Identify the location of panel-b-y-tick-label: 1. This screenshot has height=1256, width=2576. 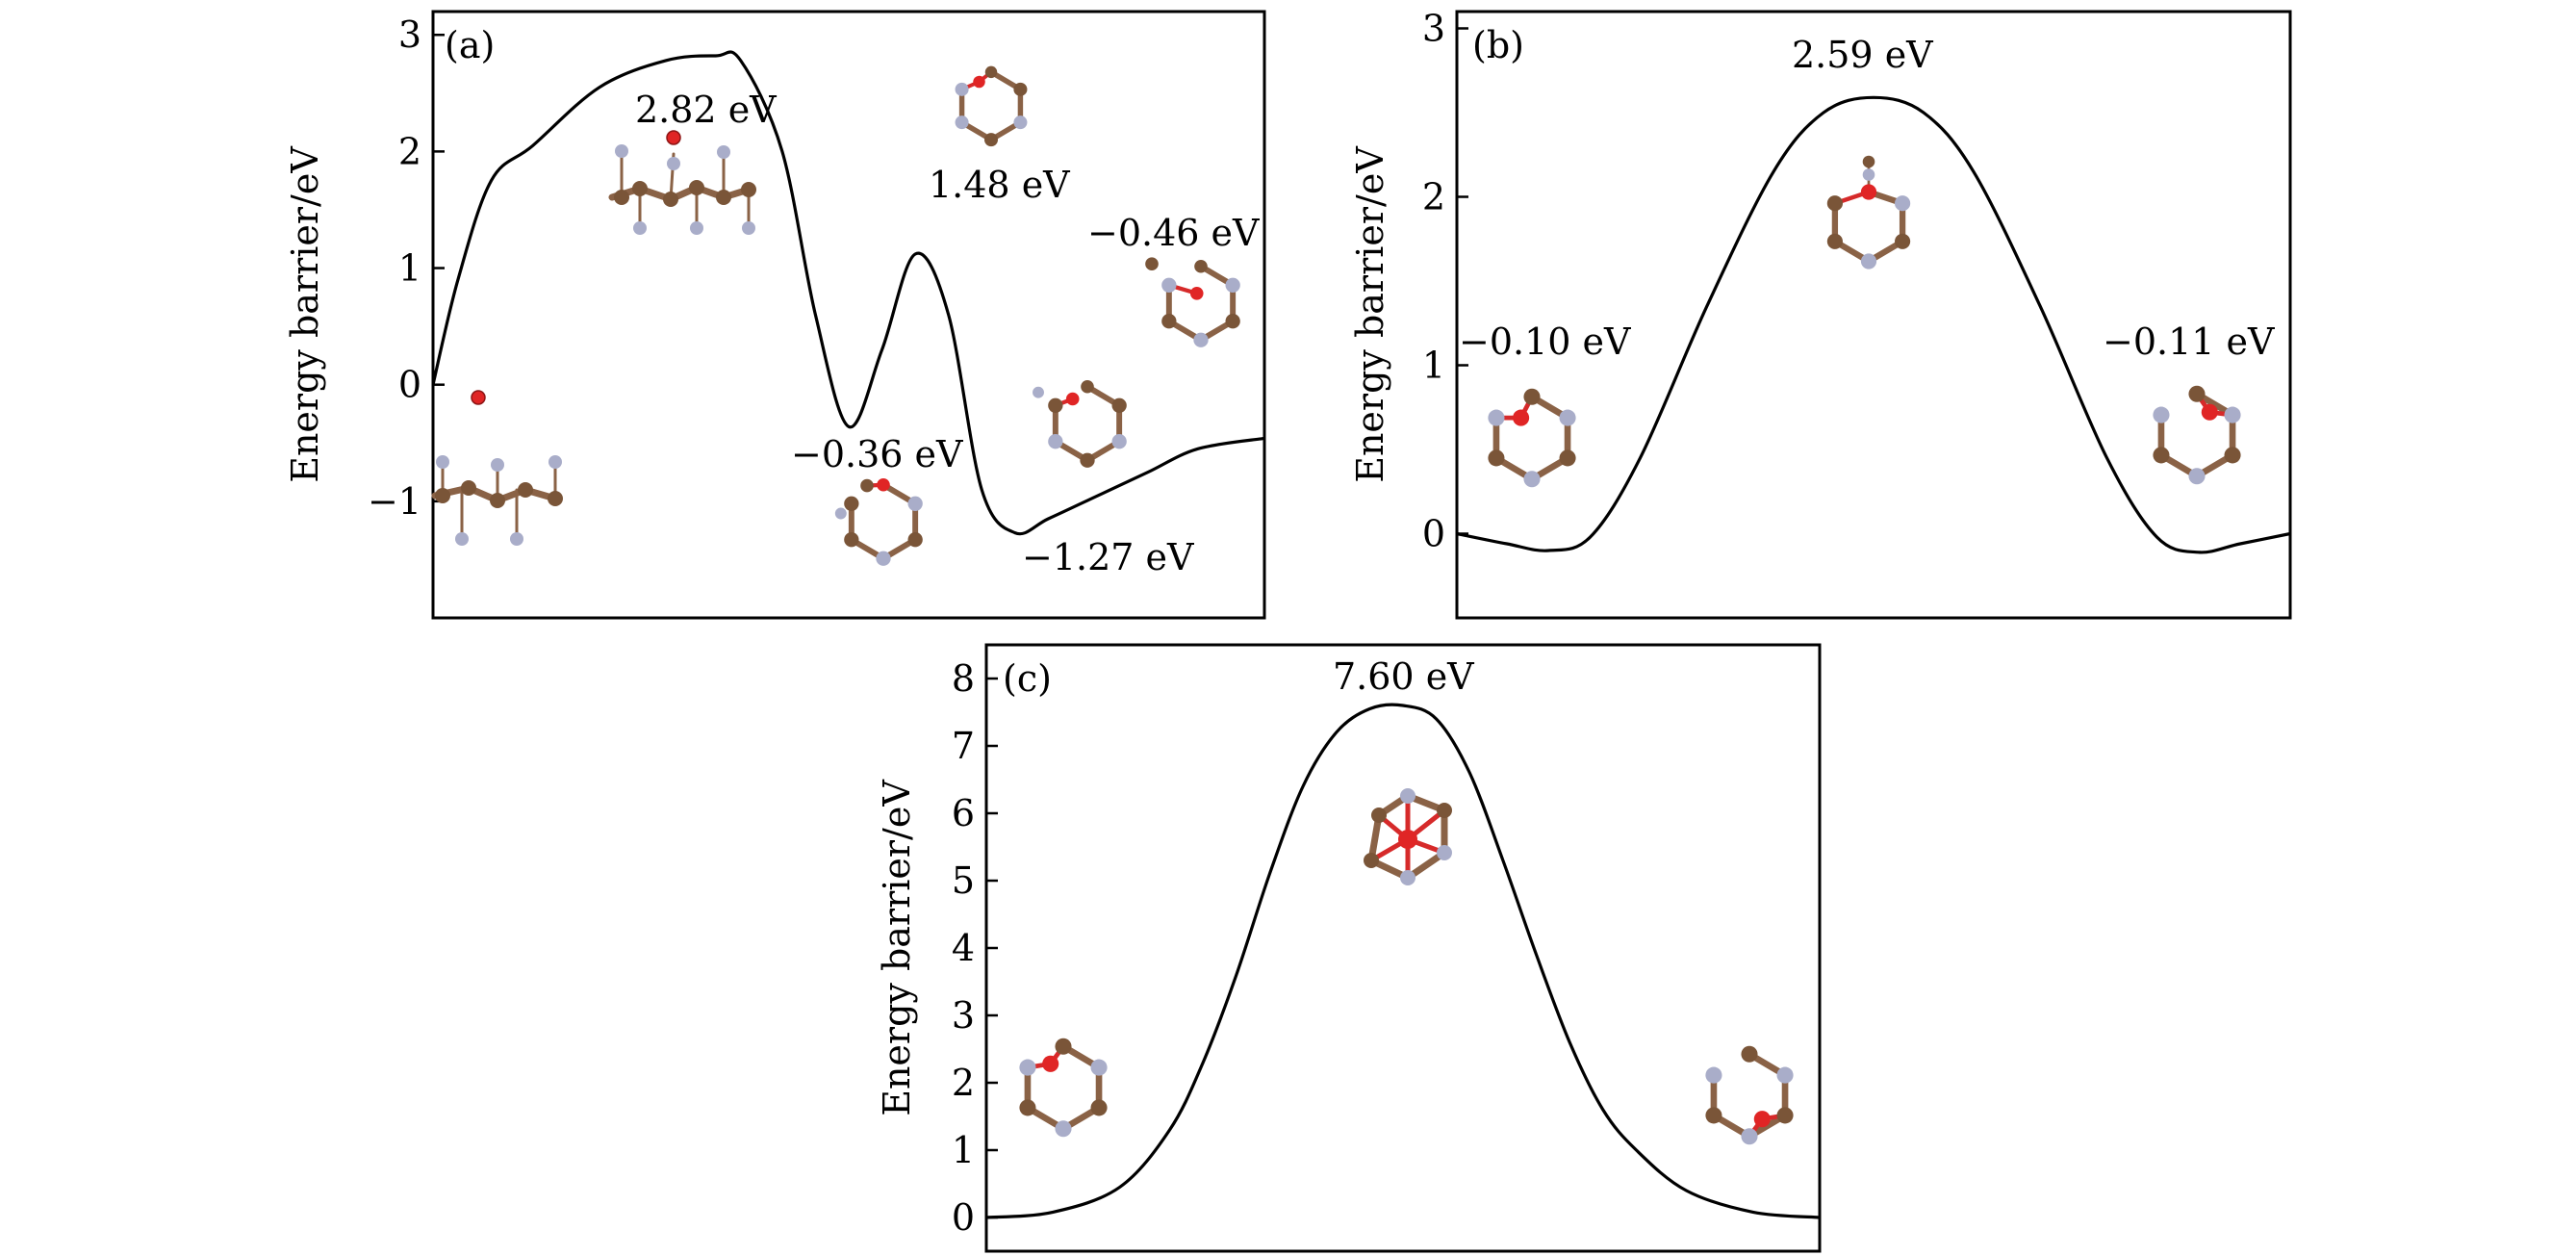
(1433, 366).